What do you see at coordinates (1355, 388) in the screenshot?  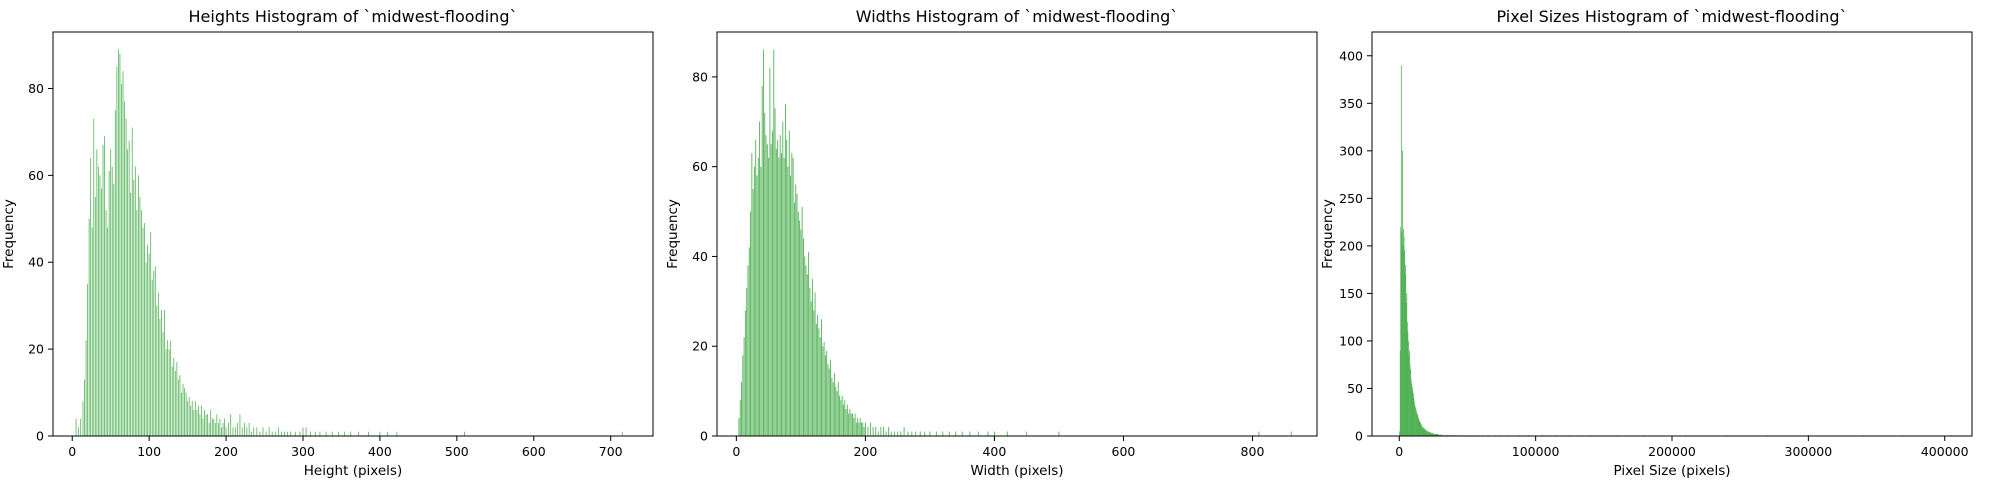 I see `y-tick-label: 50` at bounding box center [1355, 388].